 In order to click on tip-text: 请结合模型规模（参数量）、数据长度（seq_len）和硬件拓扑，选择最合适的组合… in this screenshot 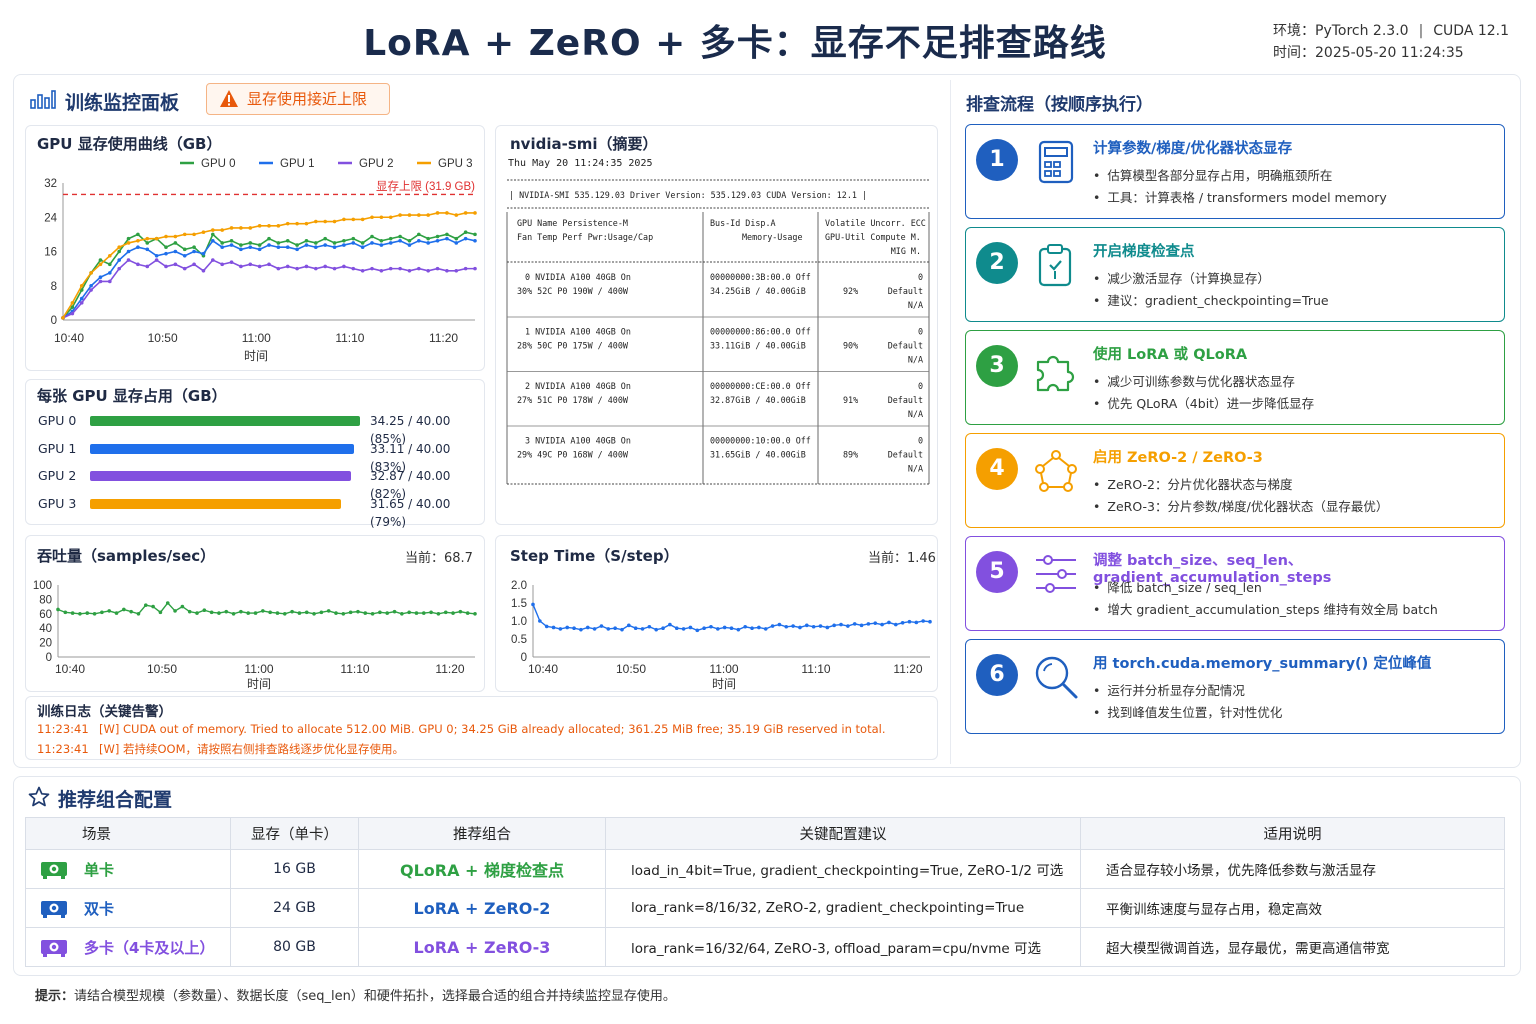, I will do `click(375, 996)`.